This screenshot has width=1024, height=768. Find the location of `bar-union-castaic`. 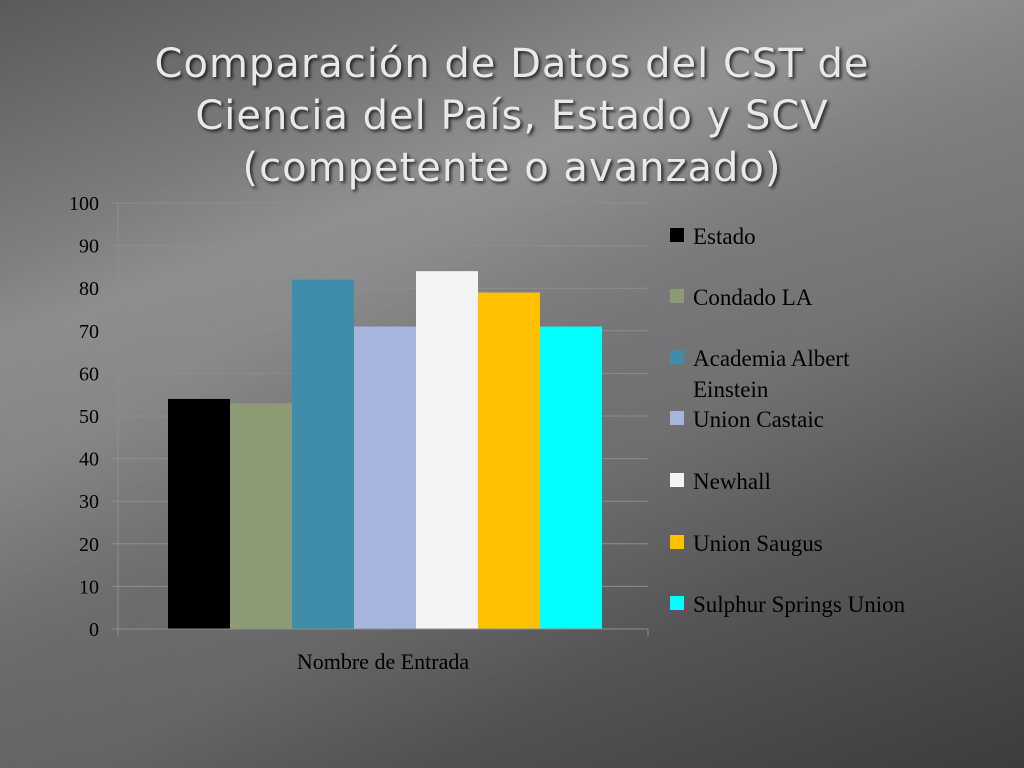

bar-union-castaic is located at coordinates (385, 477).